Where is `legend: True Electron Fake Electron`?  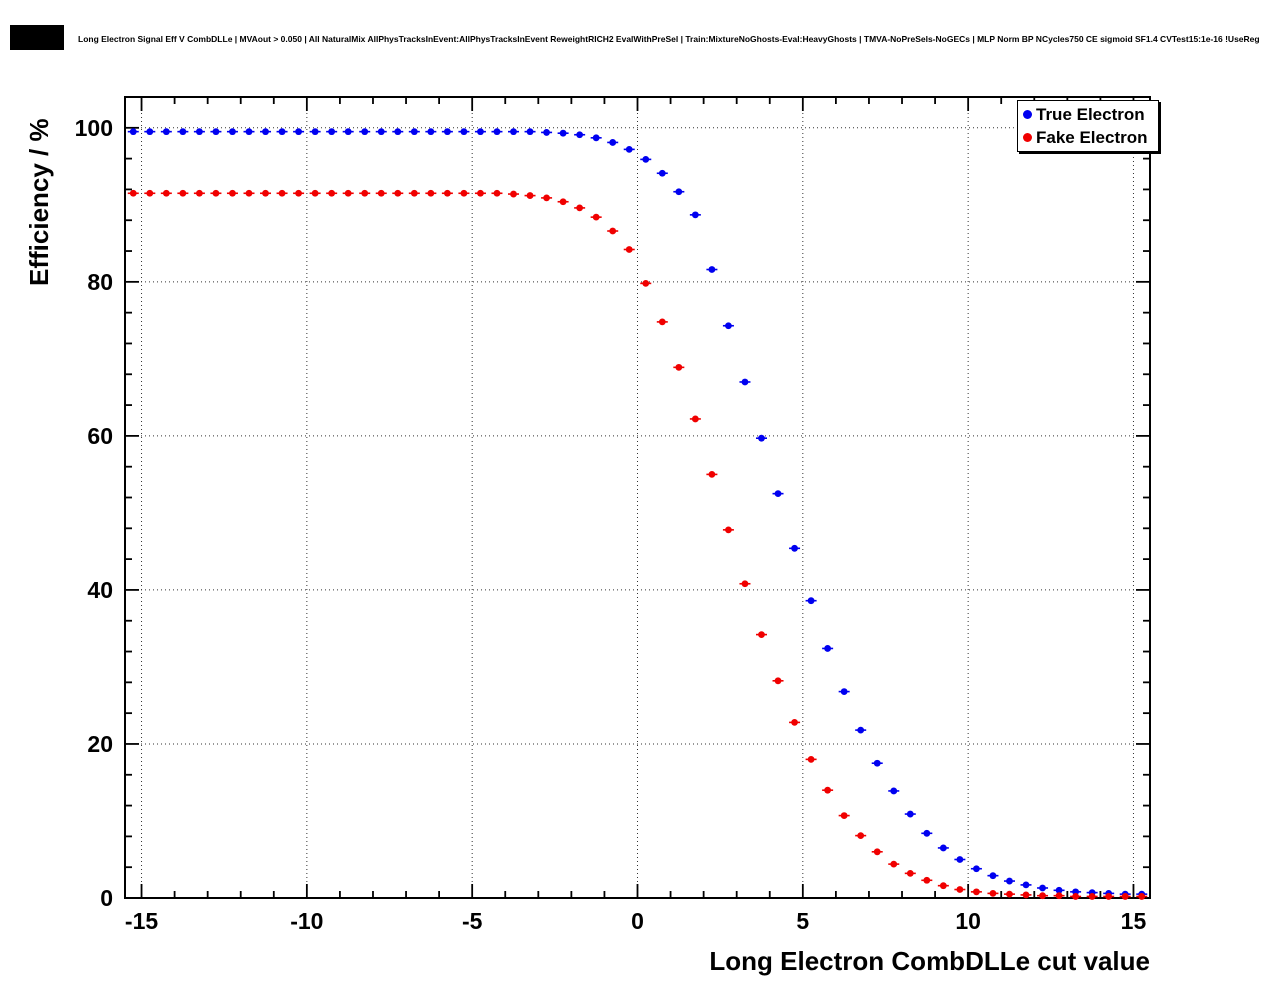
legend: True Electron Fake Electron is located at coordinates (1088, 126).